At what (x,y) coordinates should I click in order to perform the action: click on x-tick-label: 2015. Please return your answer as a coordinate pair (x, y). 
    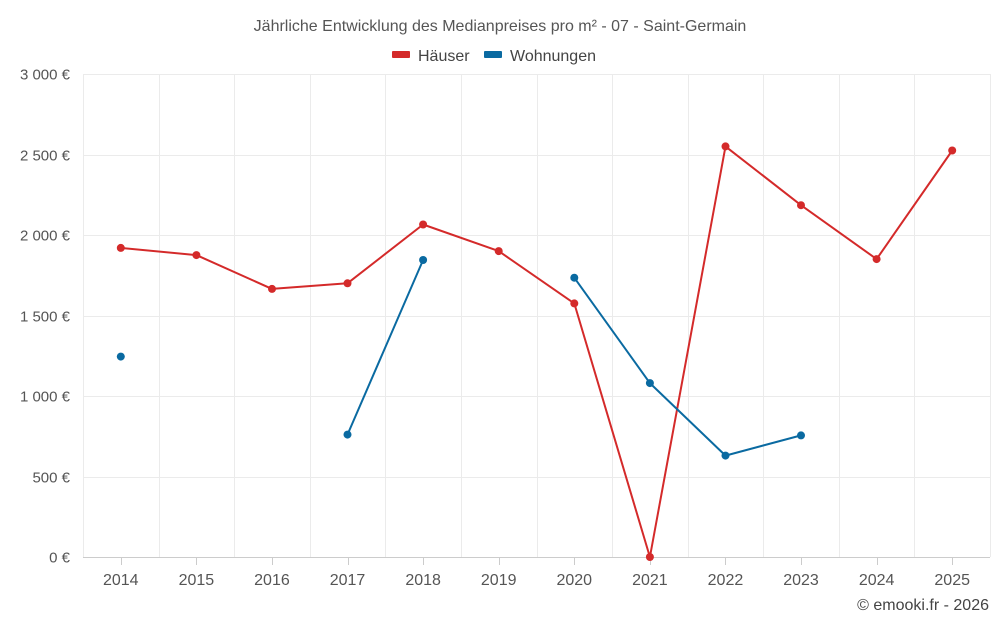
    Looking at the image, I should click on (197, 580).